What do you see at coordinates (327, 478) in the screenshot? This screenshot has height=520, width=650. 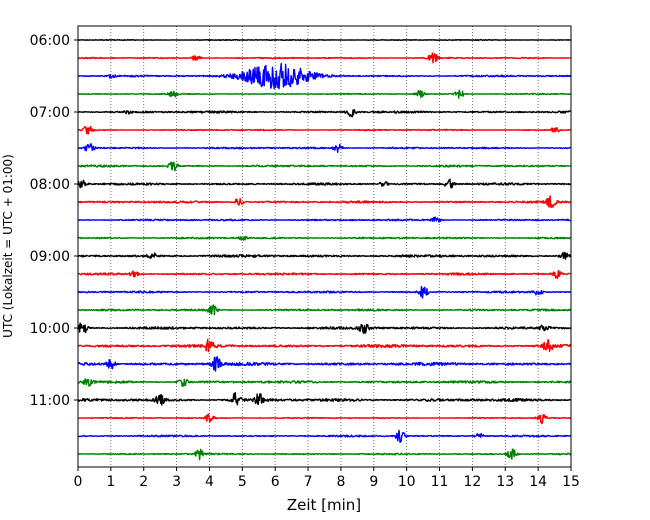 I see `x-axis: 0 1 2 3 4 5 6 7 8 9 10 11 12 13 14 15` at bounding box center [327, 478].